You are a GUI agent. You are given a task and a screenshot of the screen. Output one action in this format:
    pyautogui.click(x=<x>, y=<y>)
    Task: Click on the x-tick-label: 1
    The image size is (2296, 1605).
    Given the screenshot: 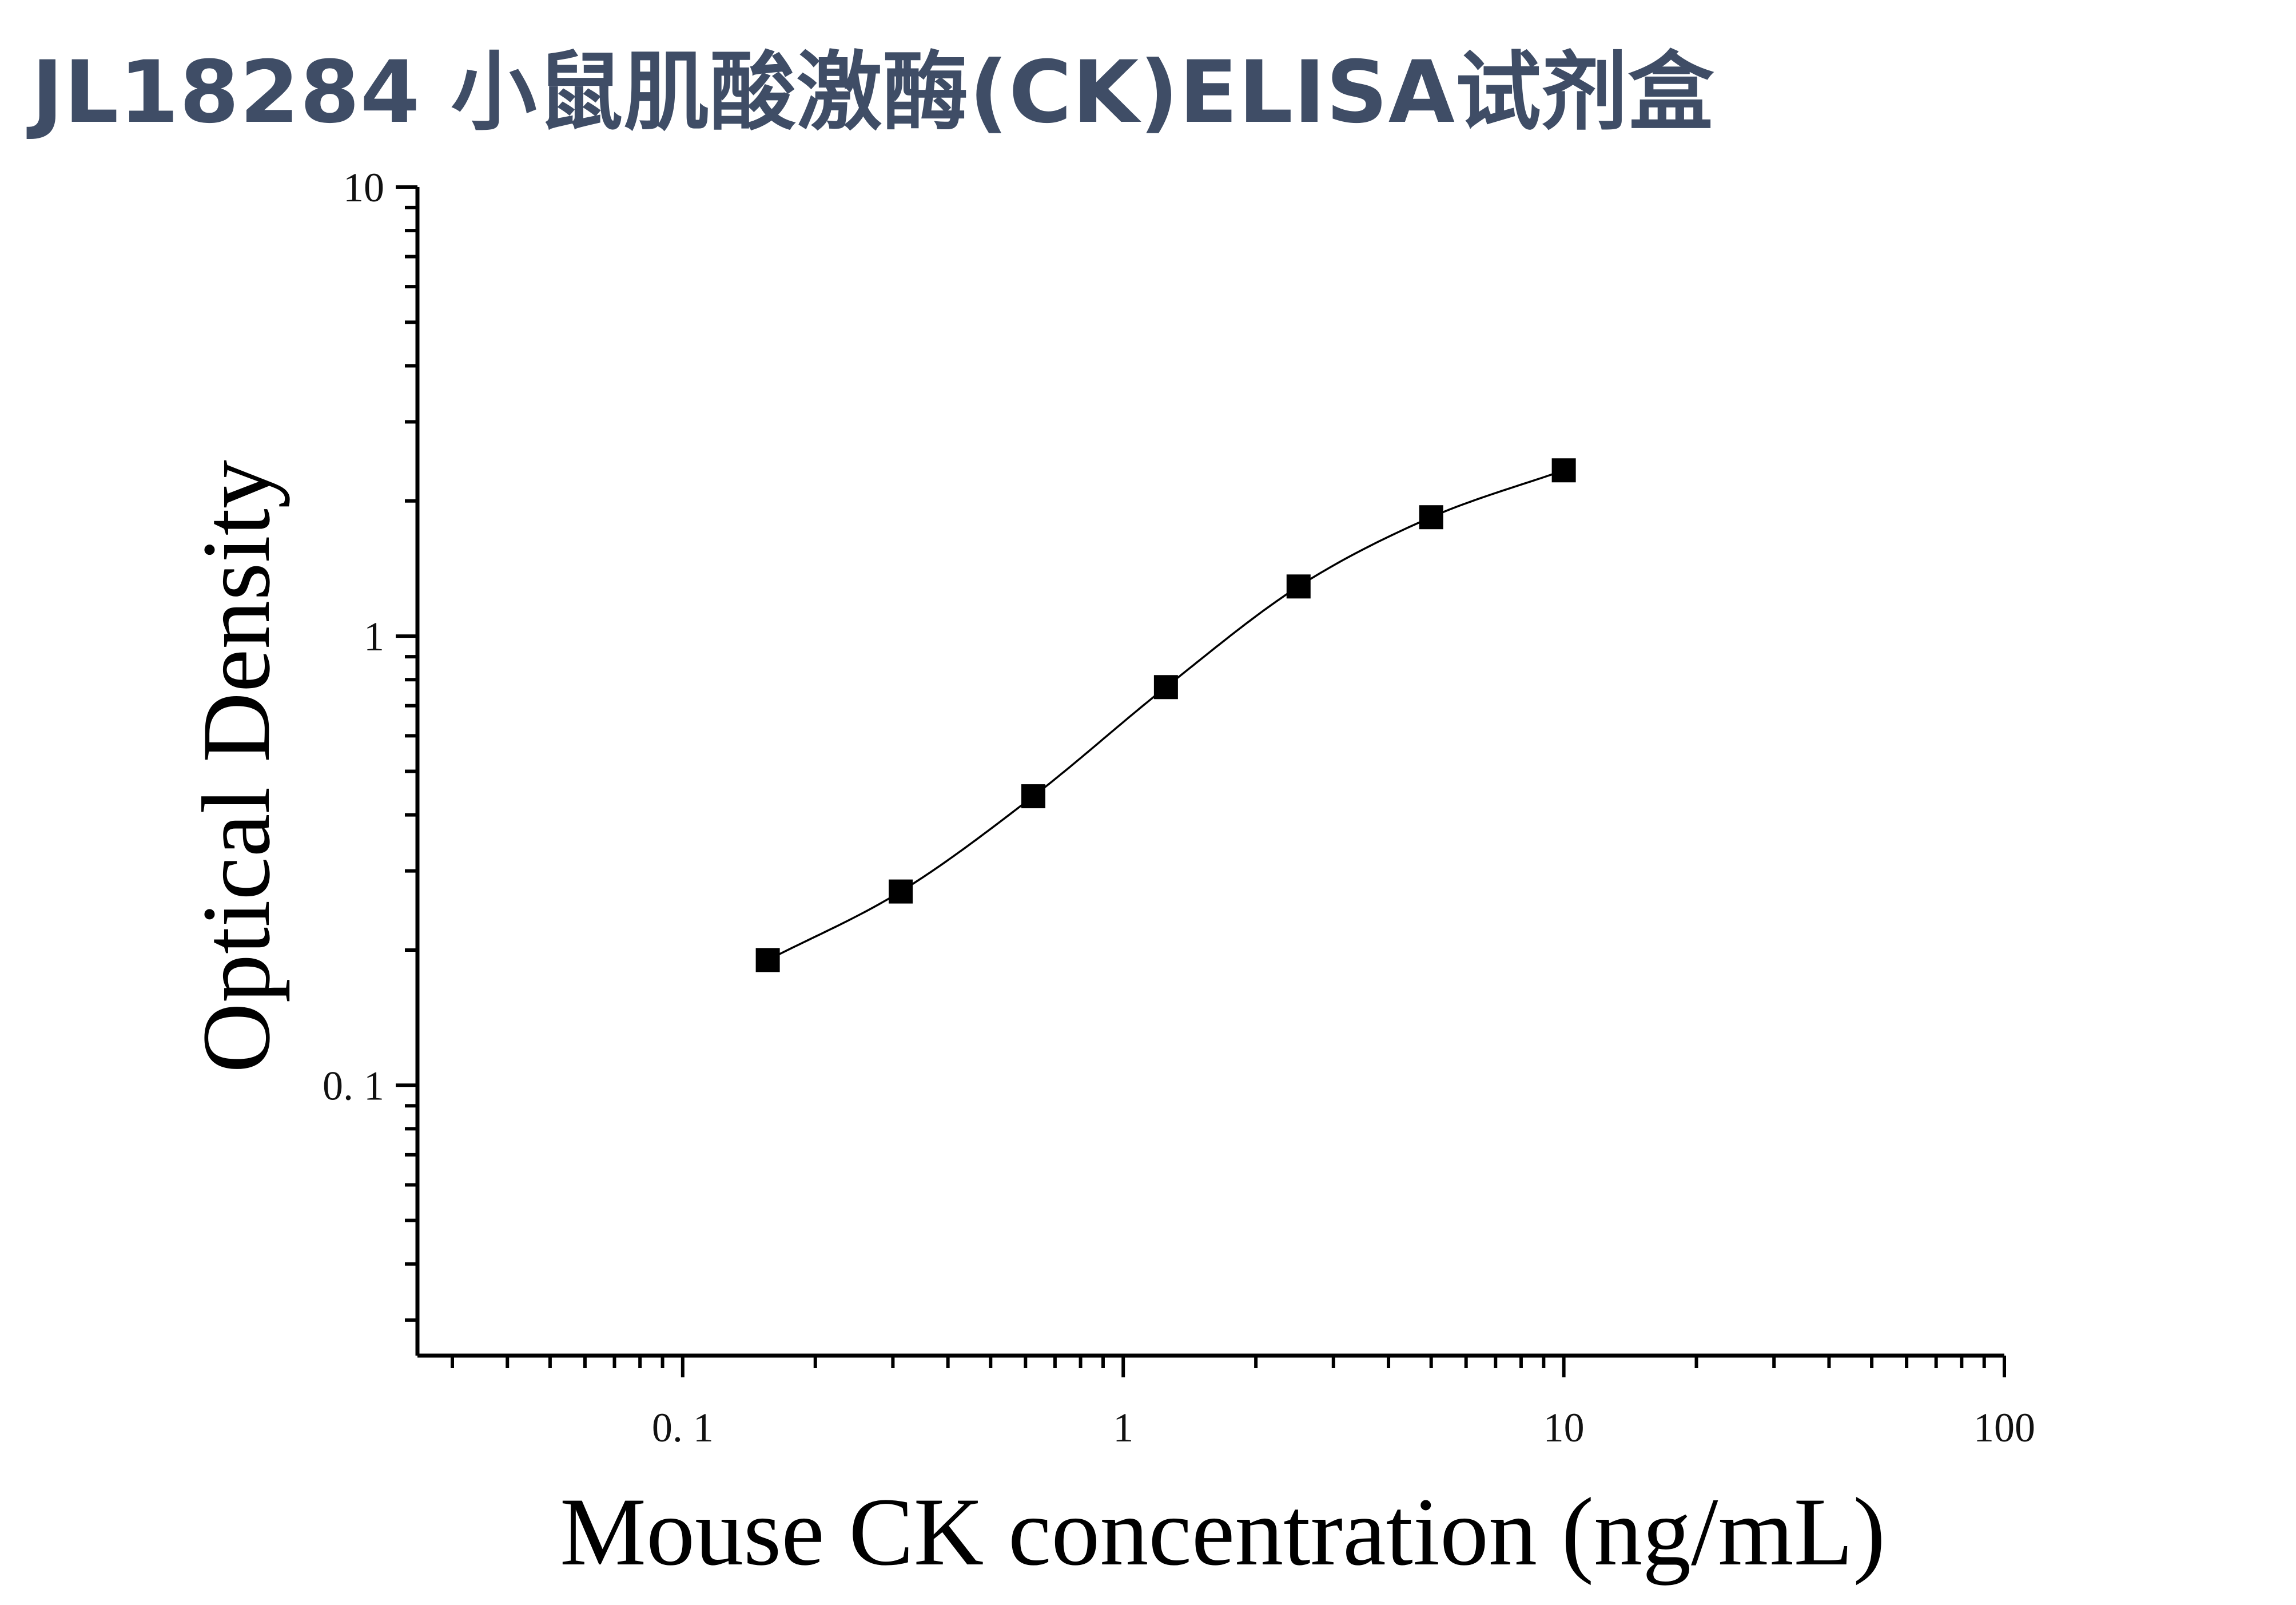 What is the action you would take?
    pyautogui.click(x=1123, y=1428)
    